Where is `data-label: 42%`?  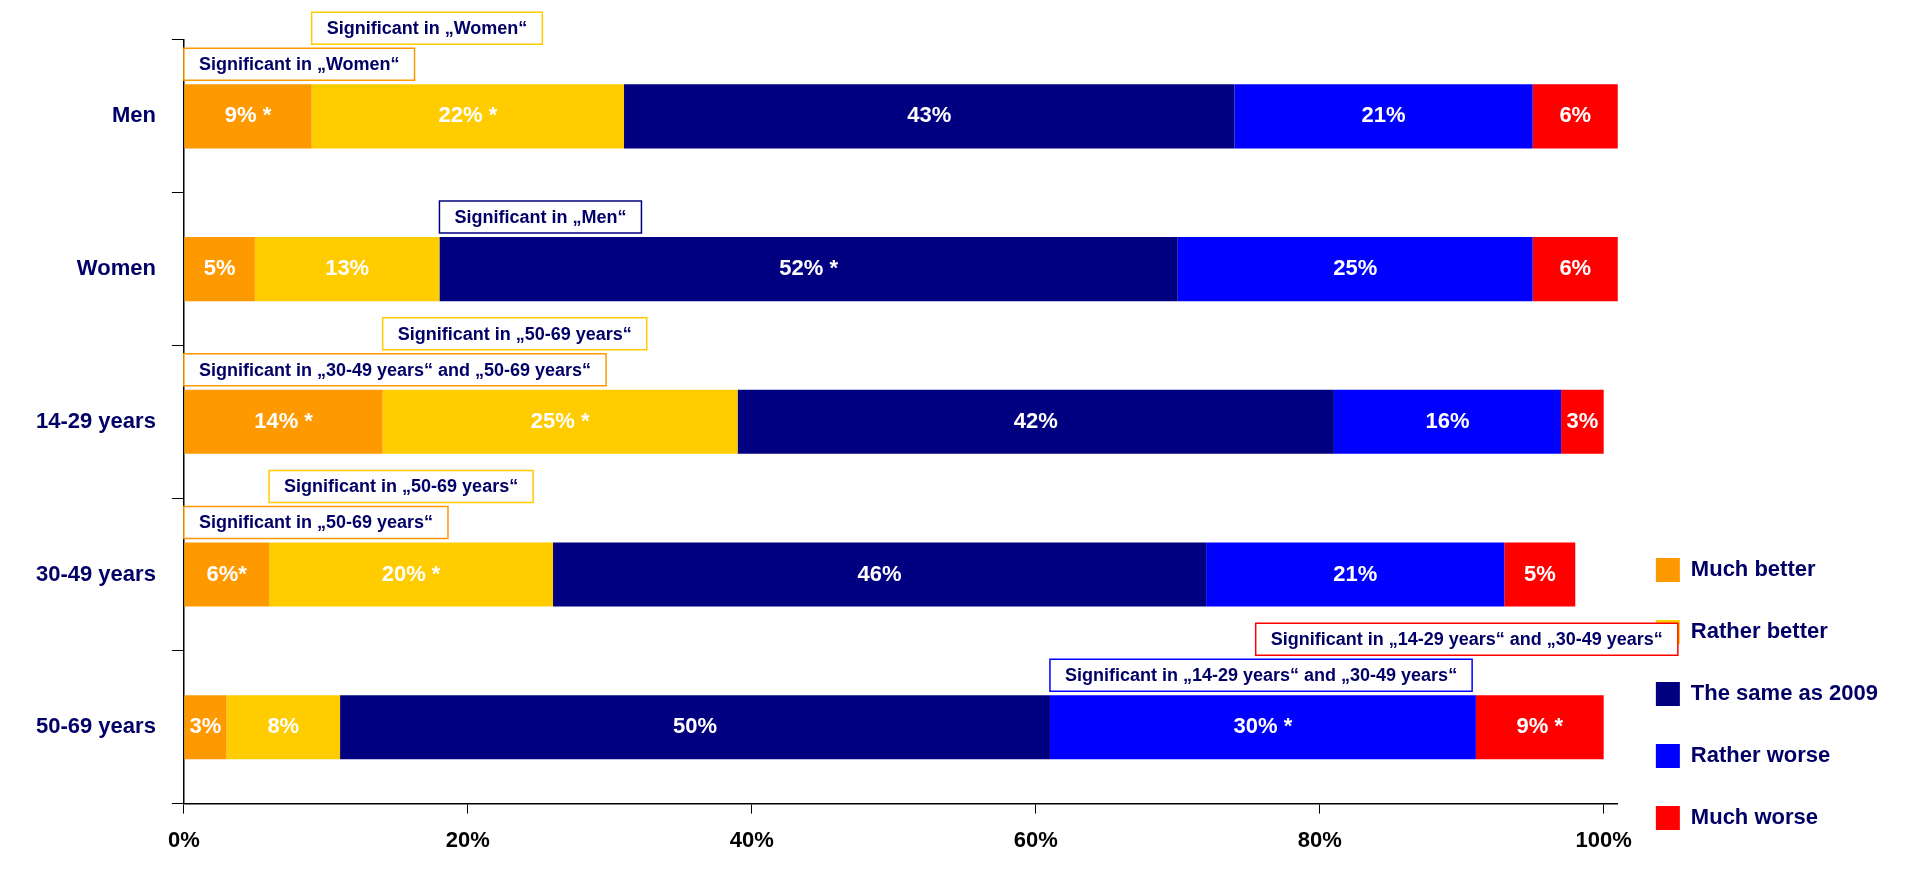 data-label: 42% is located at coordinates (1035, 420).